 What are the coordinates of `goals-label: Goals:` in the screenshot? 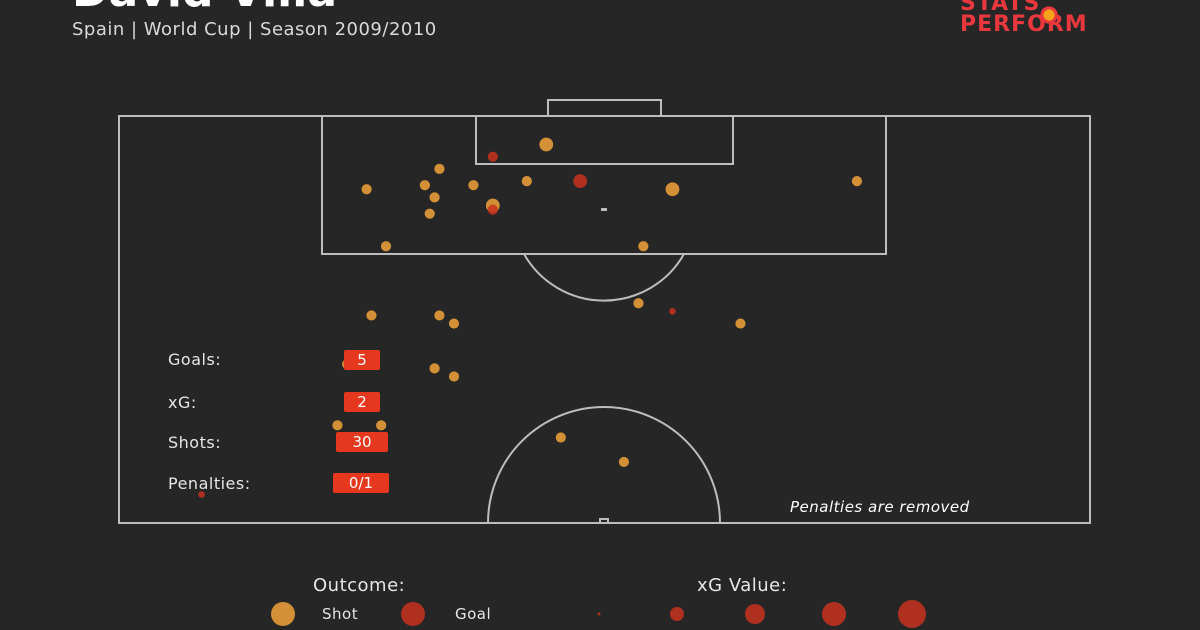 It's located at (195, 359).